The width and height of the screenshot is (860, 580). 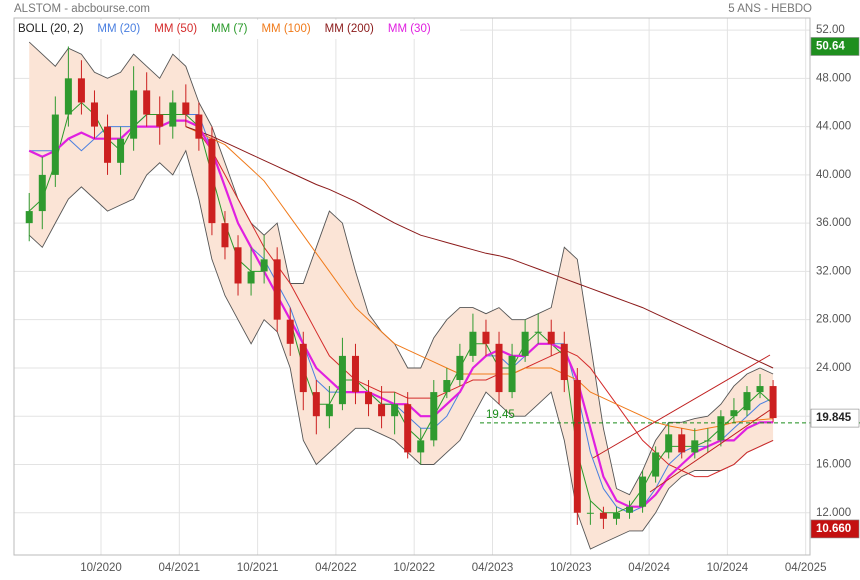 I want to click on y-tick-label: 32.000, so click(x=833, y=271).